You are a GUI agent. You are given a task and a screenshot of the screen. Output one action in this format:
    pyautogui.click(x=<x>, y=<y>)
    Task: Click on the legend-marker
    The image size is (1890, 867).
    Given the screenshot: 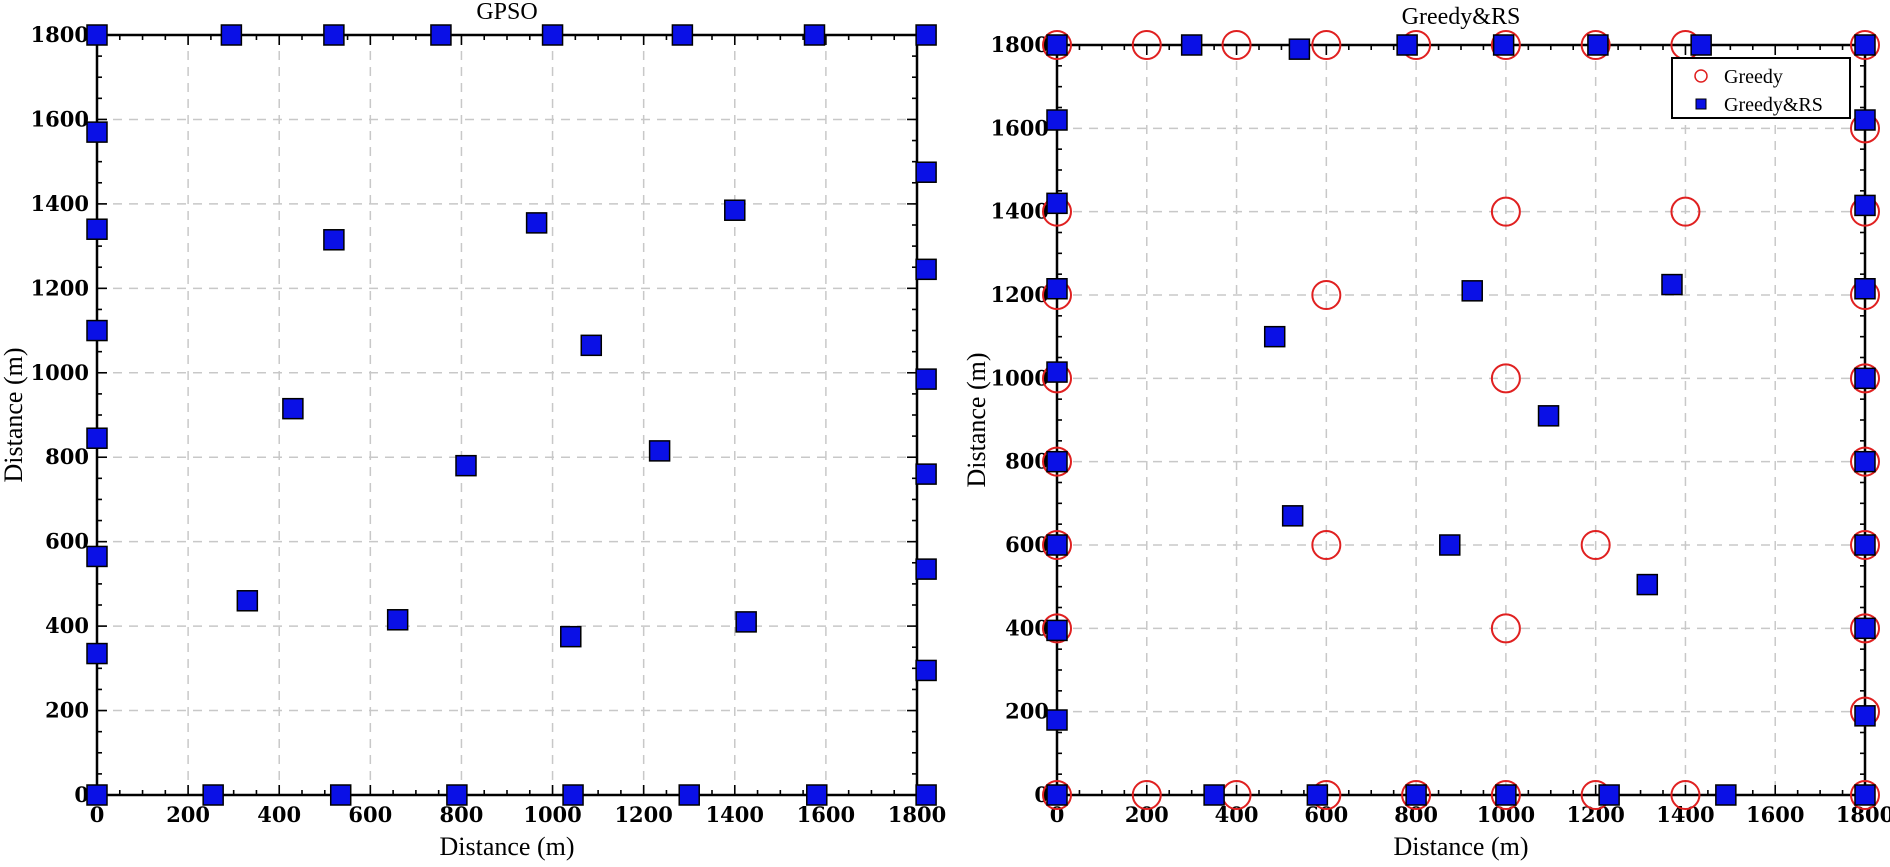 What is the action you would take?
    pyautogui.click(x=1701, y=76)
    